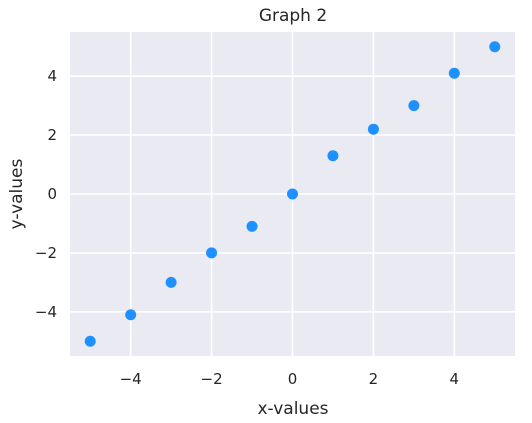 The width and height of the screenshot is (532, 423). I want to click on y-tick-label: −4, so click(46, 312).